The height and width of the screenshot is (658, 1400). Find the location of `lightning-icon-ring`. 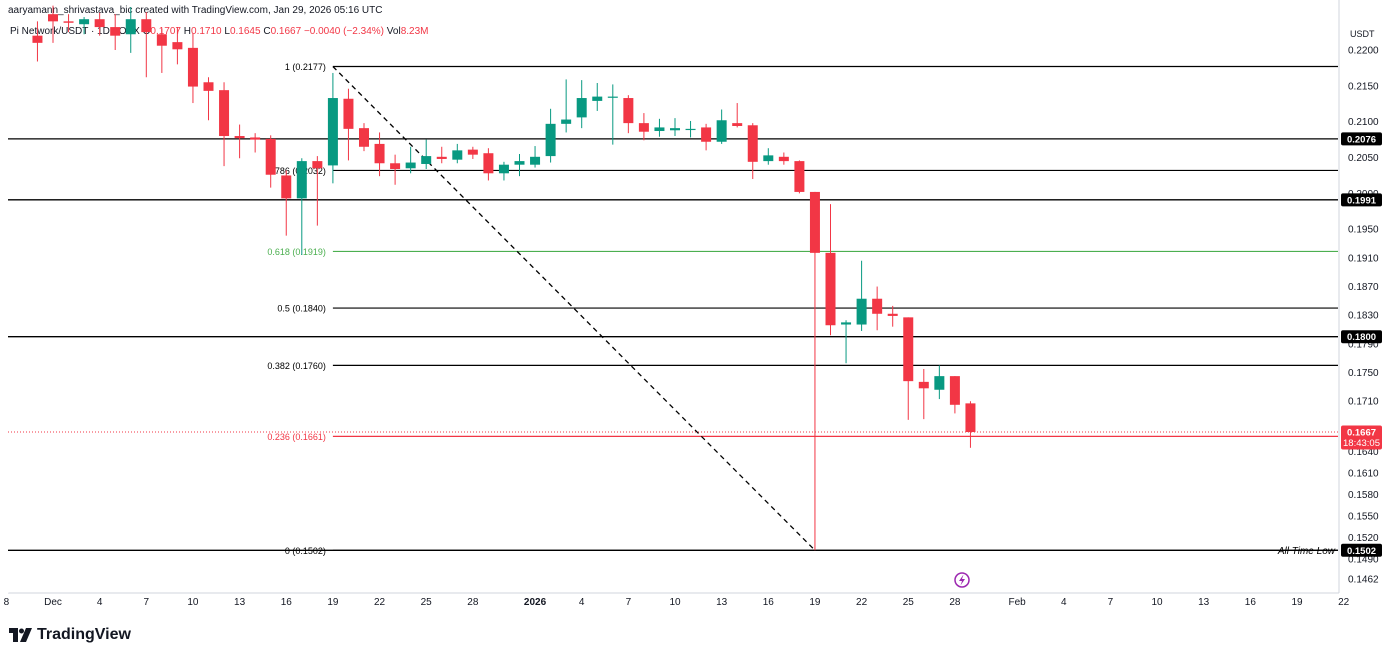

lightning-icon-ring is located at coordinates (962, 580).